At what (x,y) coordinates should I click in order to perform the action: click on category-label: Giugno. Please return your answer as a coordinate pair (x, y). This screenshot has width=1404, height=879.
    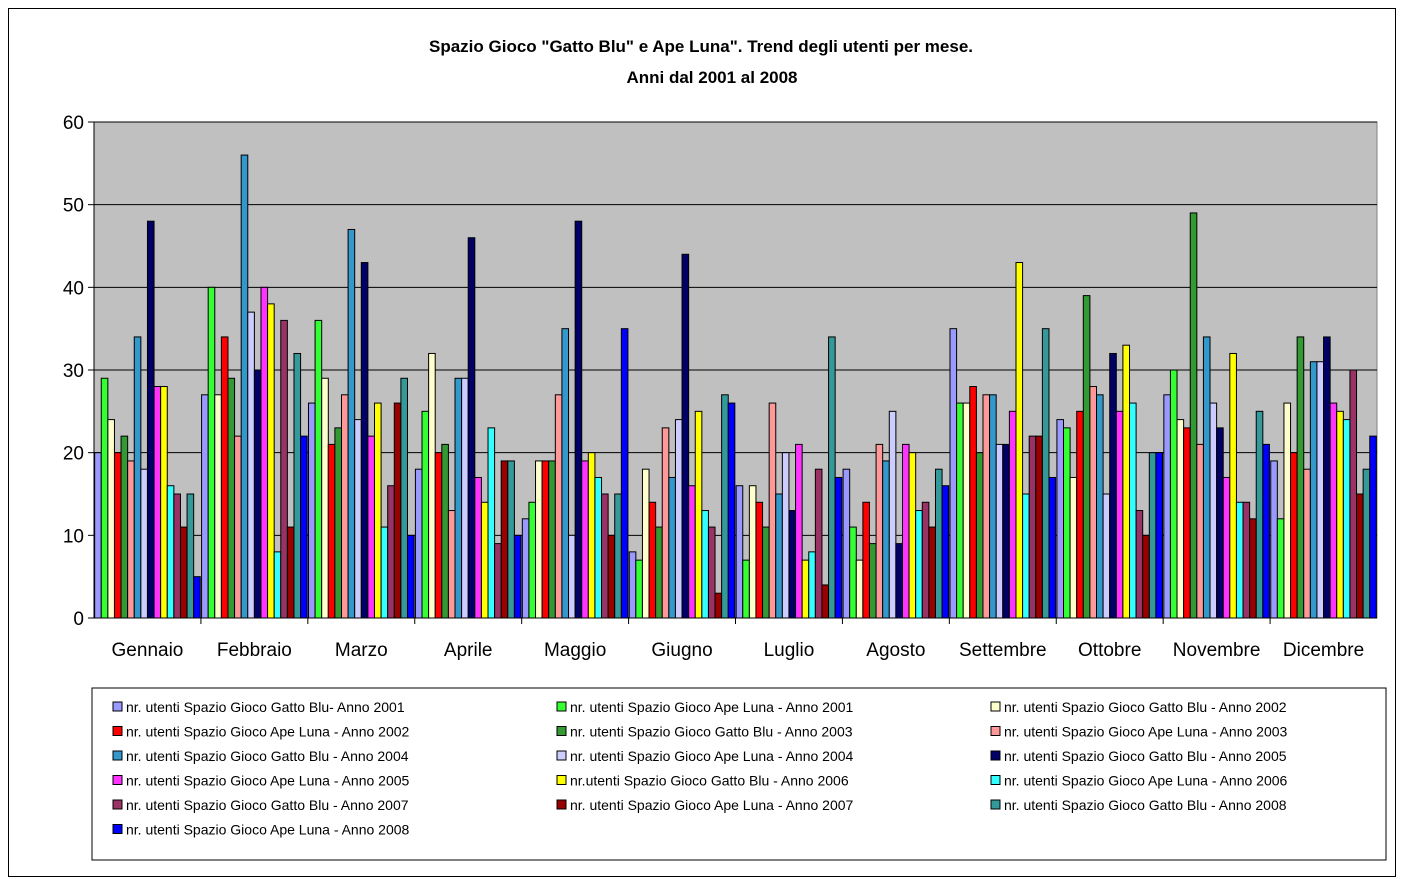
    Looking at the image, I should click on (681, 650).